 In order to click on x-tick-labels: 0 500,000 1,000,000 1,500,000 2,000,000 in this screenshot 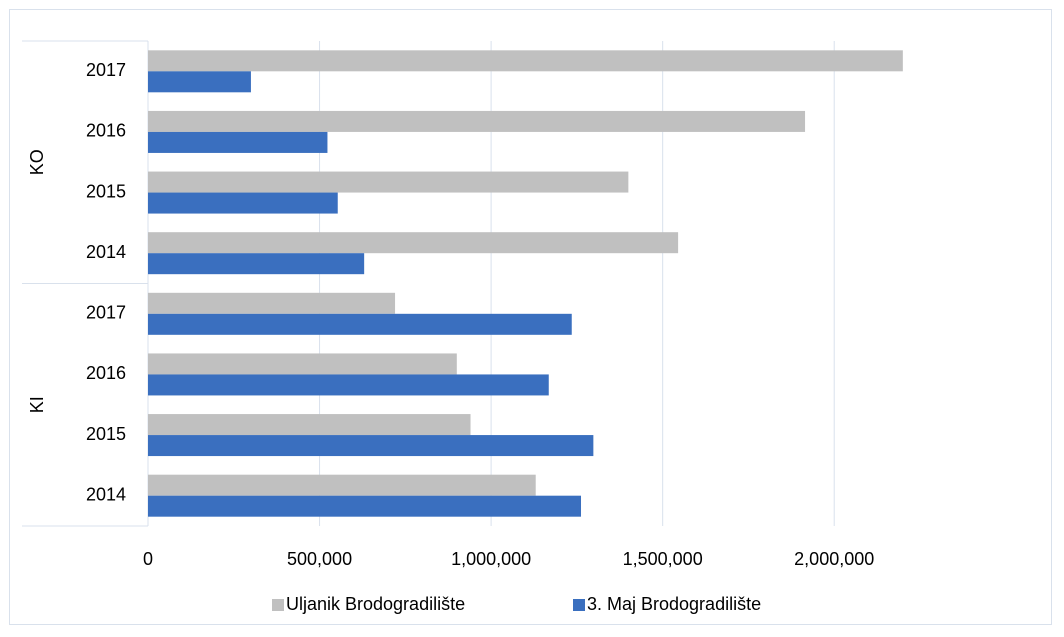, I will do `click(508, 559)`.